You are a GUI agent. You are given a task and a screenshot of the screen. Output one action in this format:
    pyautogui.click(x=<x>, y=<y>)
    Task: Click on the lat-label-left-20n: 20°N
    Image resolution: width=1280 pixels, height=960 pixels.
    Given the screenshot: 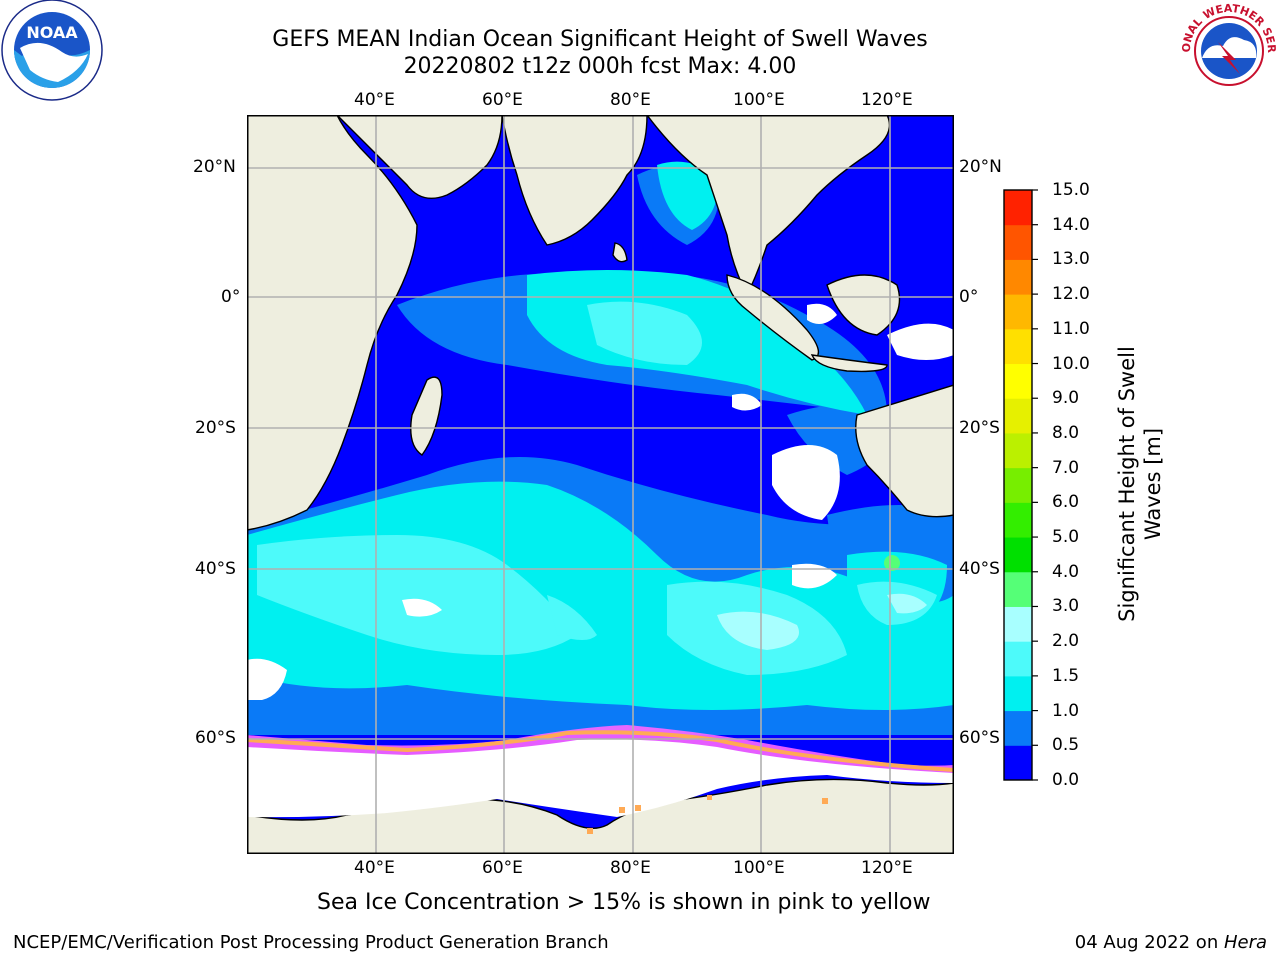 What is the action you would take?
    pyautogui.click(x=214, y=167)
    